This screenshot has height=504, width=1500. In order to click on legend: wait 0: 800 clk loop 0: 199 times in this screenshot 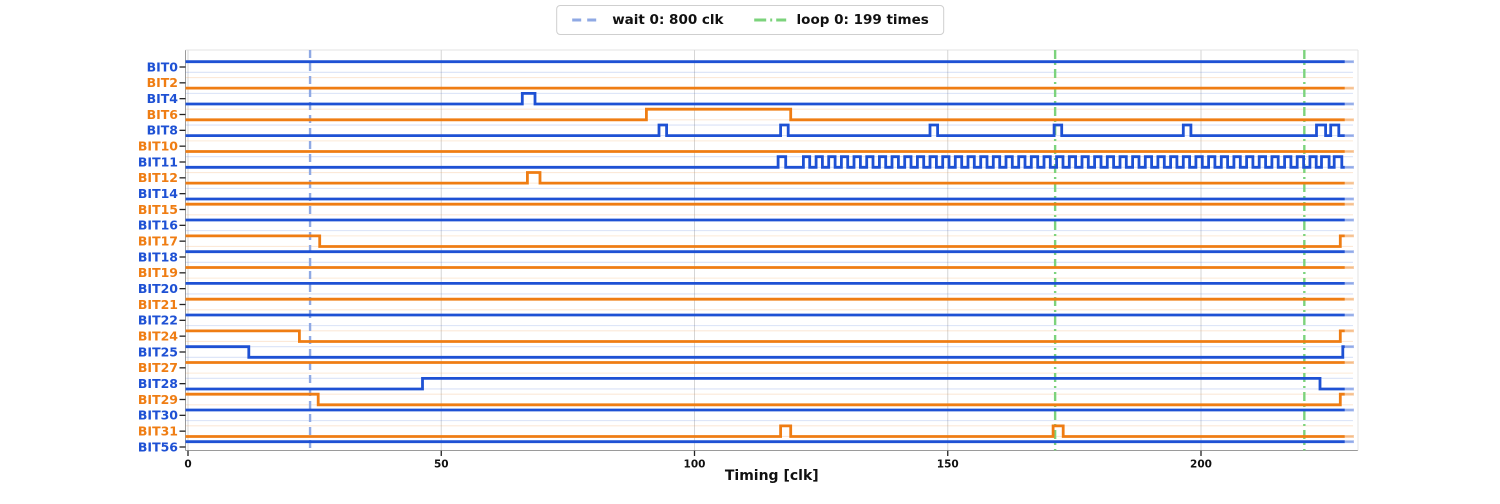, I will do `click(750, 20)`.